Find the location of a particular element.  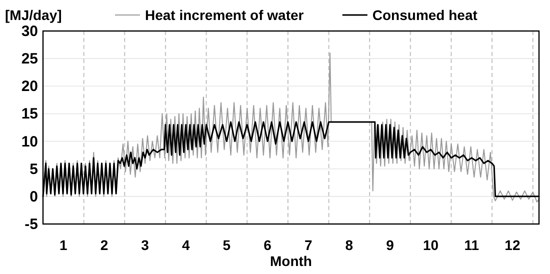

y-tick-label: -5 is located at coordinates (31, 224).